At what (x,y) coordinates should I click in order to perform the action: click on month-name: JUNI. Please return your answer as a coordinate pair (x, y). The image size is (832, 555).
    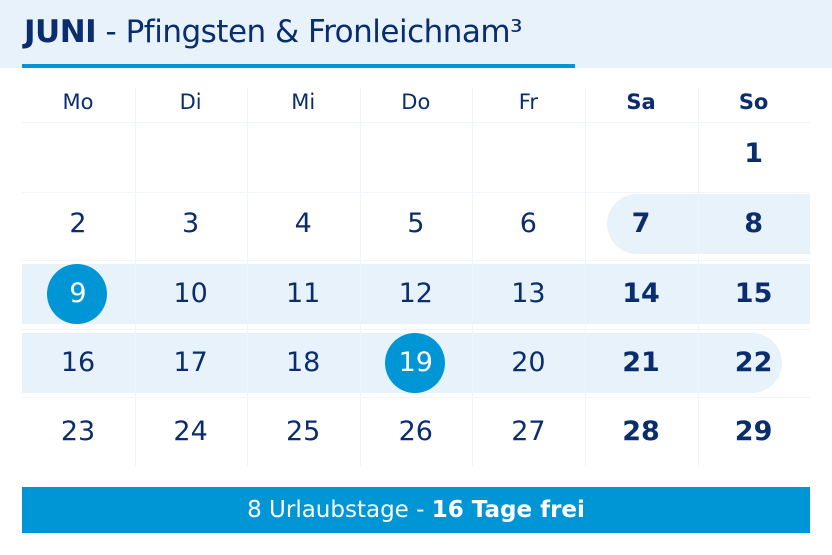
    Looking at the image, I should click on (60, 32).